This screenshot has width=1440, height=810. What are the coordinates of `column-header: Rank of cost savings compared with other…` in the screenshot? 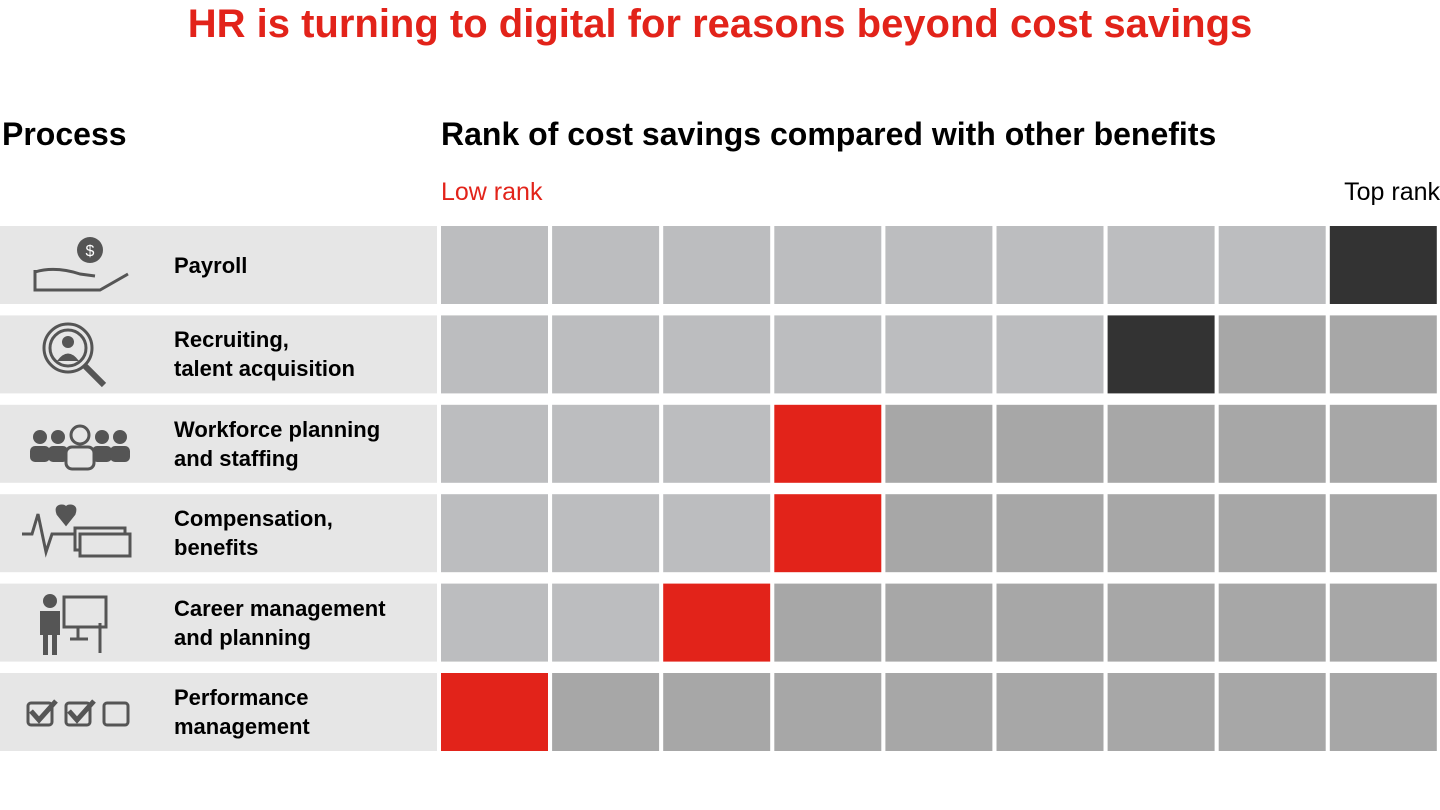 It's located at (829, 134).